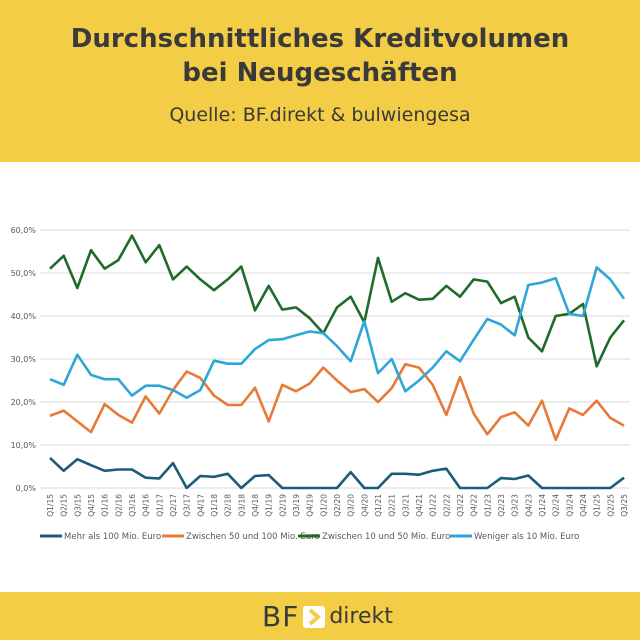 The image size is (640, 640). Describe the element at coordinates (187, 505) in the screenshot. I see `x-tick-label: Q3/17` at that location.